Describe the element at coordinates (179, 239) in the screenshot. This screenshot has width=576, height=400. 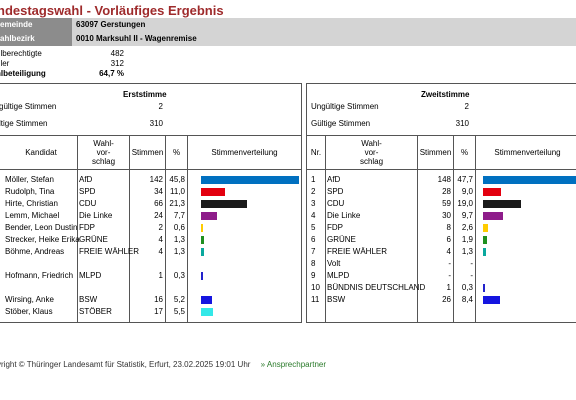
I see `percent: 1,3` at that location.